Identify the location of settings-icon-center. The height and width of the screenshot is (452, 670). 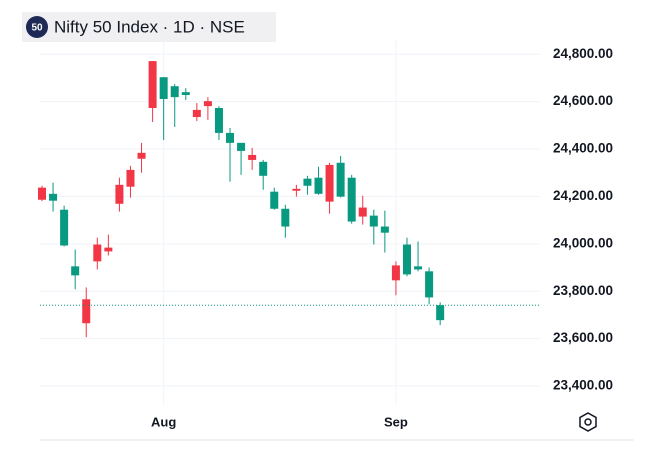
(588, 422).